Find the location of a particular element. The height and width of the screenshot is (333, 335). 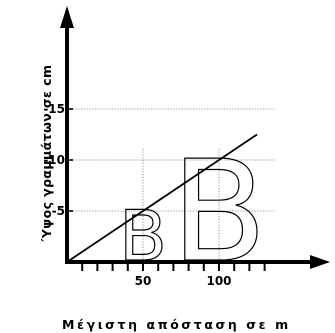

x-tick-label: 50 is located at coordinates (143, 281).